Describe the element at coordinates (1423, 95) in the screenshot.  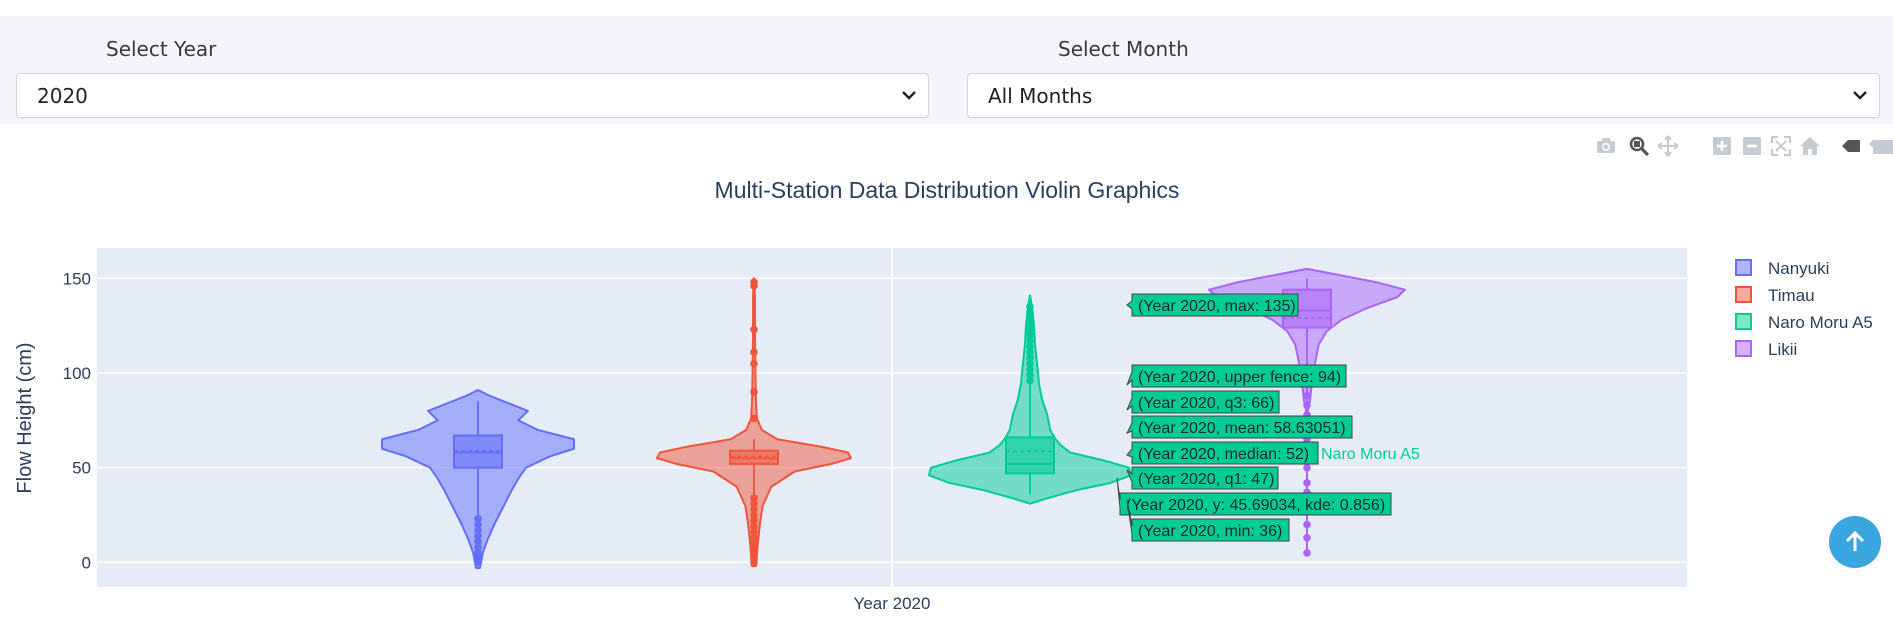
I see `month-select: All Months` at that location.